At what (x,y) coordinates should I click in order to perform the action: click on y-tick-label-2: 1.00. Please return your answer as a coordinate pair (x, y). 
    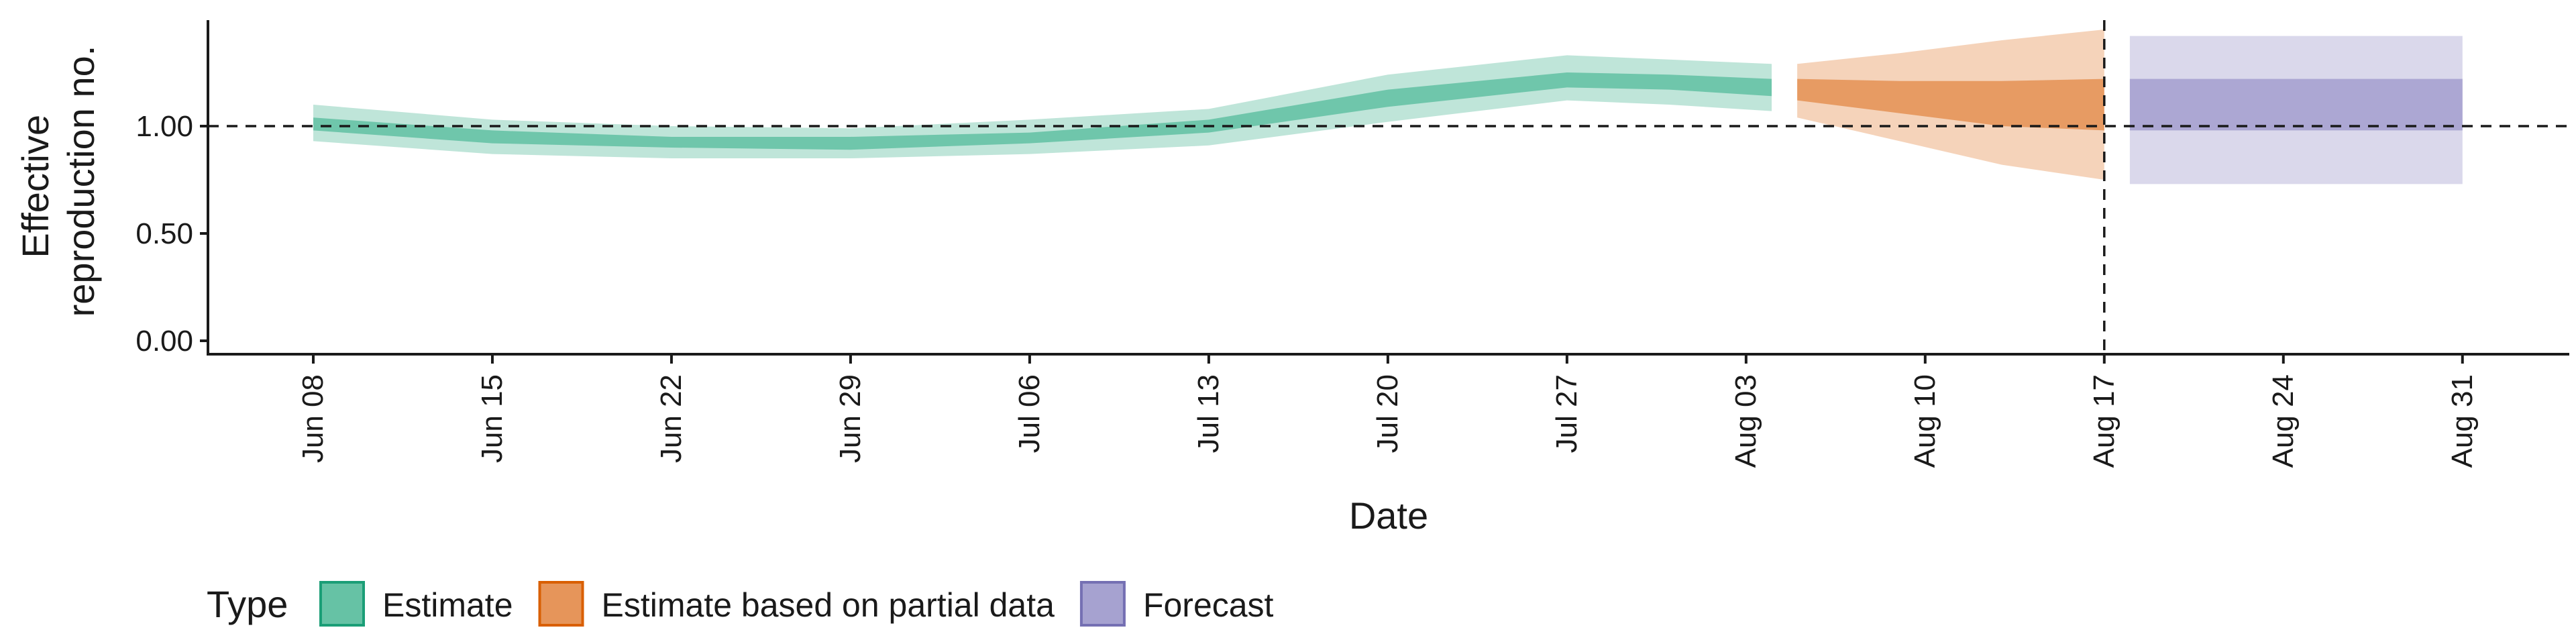
    Looking at the image, I should click on (164, 126).